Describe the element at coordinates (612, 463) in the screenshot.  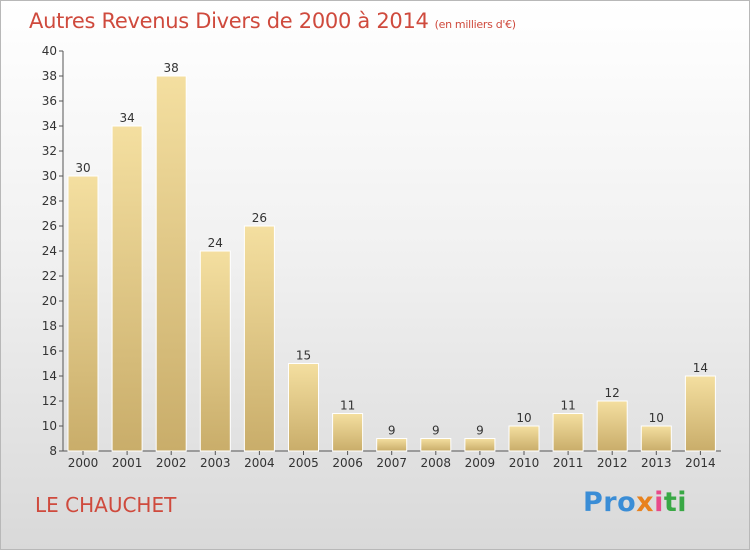
I see `x-tick-label: 2012` at that location.